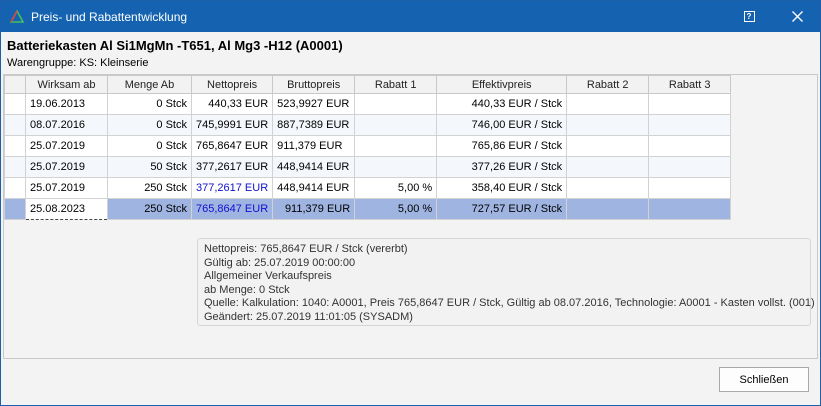 The height and width of the screenshot is (406, 821). I want to click on close-window-button, so click(797, 16).